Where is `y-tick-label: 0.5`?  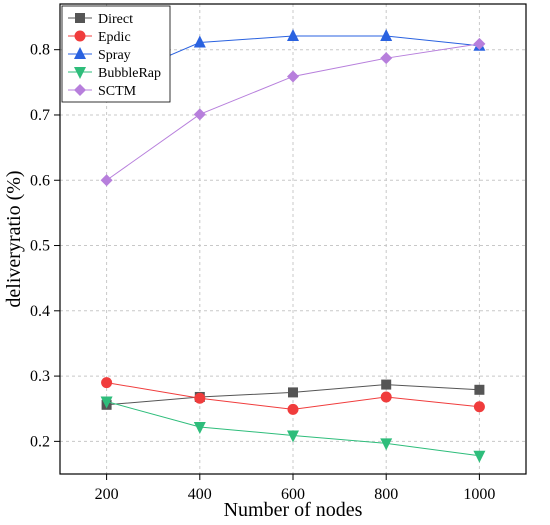 y-tick-label: 0.5 is located at coordinates (40, 246).